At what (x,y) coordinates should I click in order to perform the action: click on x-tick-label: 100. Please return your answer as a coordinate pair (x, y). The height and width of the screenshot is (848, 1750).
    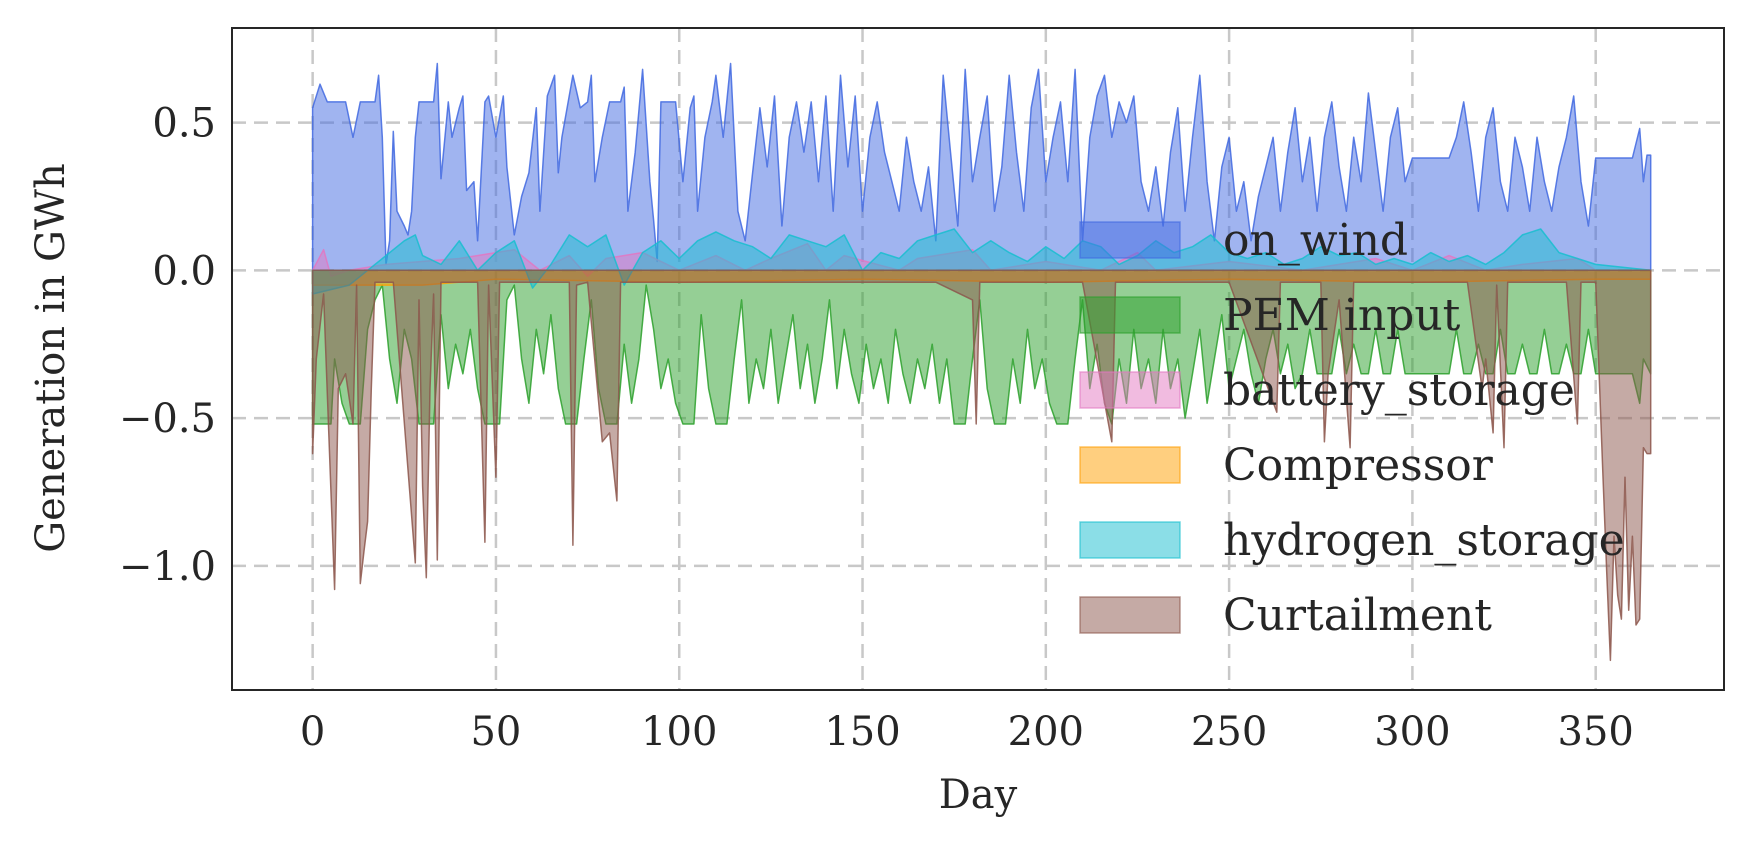
    Looking at the image, I should click on (679, 732).